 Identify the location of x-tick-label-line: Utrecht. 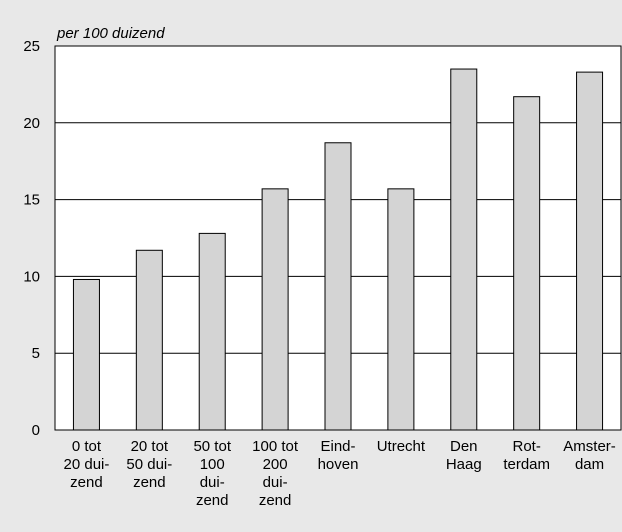
(401, 446).